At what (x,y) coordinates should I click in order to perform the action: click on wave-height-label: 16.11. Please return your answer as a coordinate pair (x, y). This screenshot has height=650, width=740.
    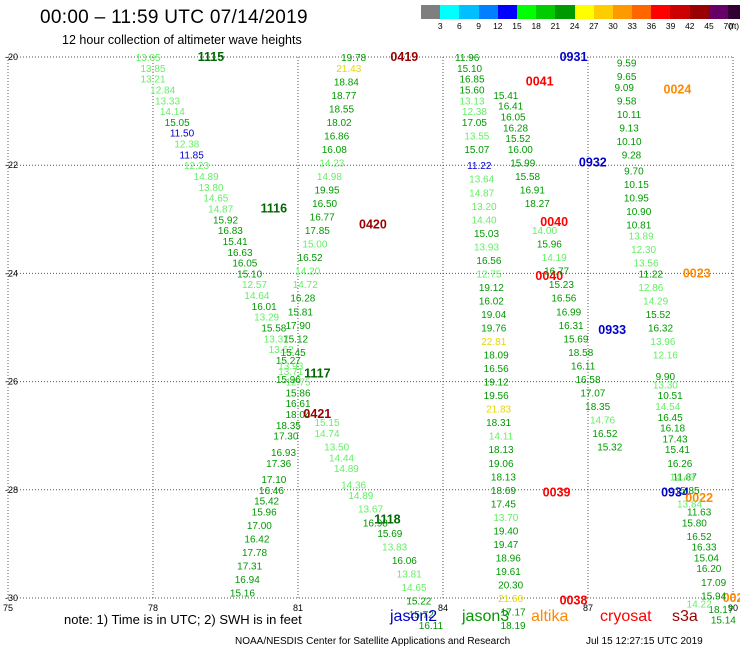
    Looking at the image, I should click on (583, 366).